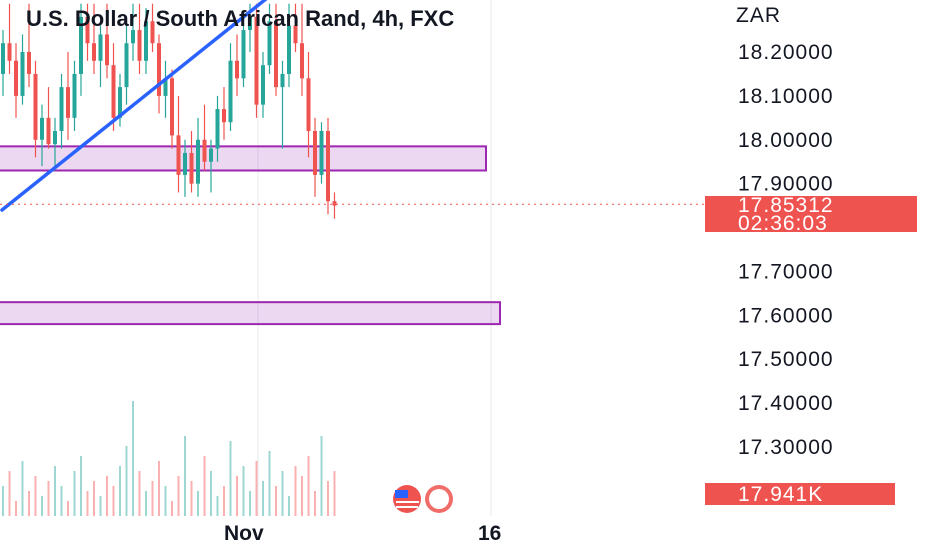 The width and height of the screenshot is (932, 555). I want to click on volume-label: 17.941K, so click(800, 494).